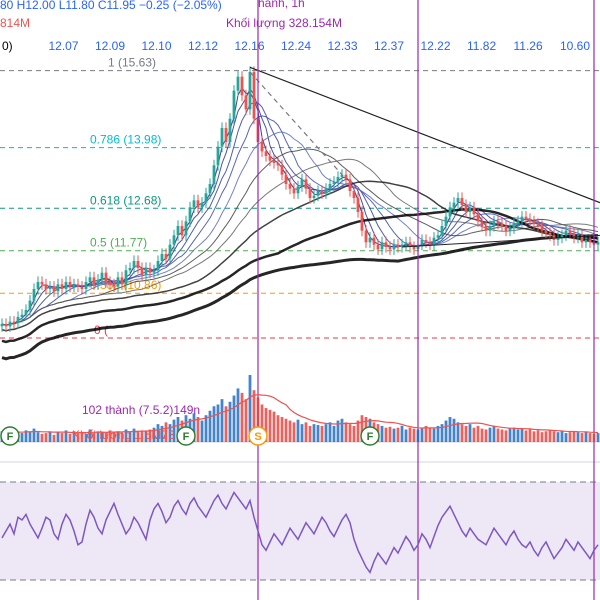  What do you see at coordinates (575, 46) in the screenshot?
I see `ma-value: 10.60` at bounding box center [575, 46].